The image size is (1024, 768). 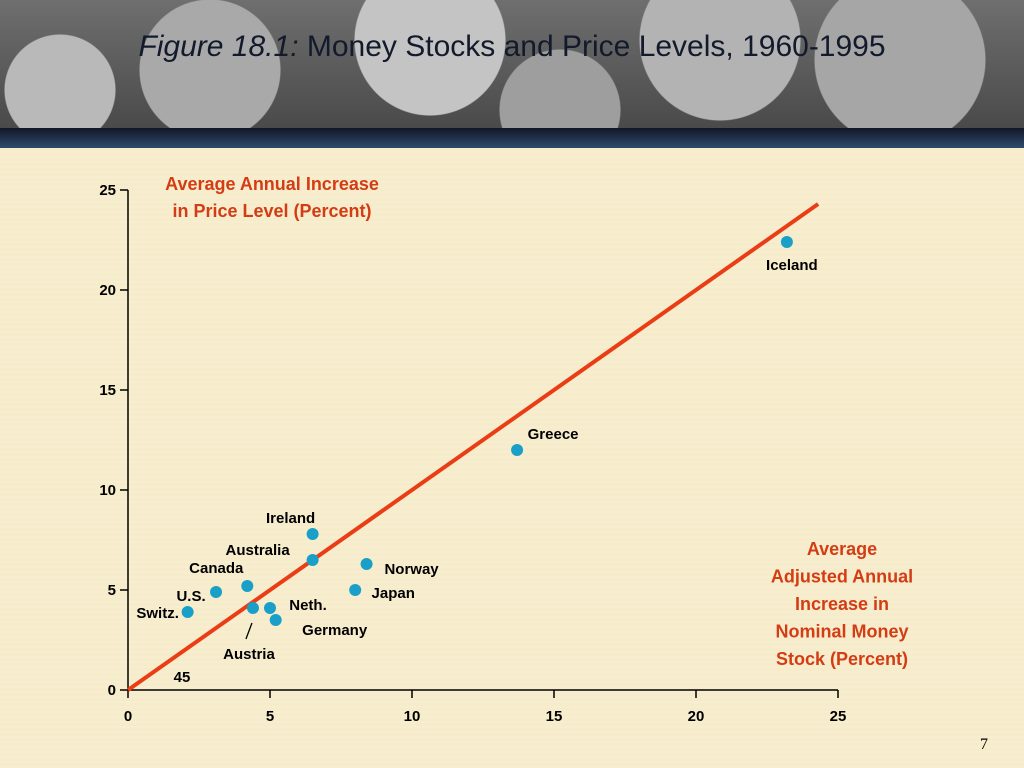 What do you see at coordinates (107, 490) in the screenshot?
I see `y-tick-label: 10` at bounding box center [107, 490].